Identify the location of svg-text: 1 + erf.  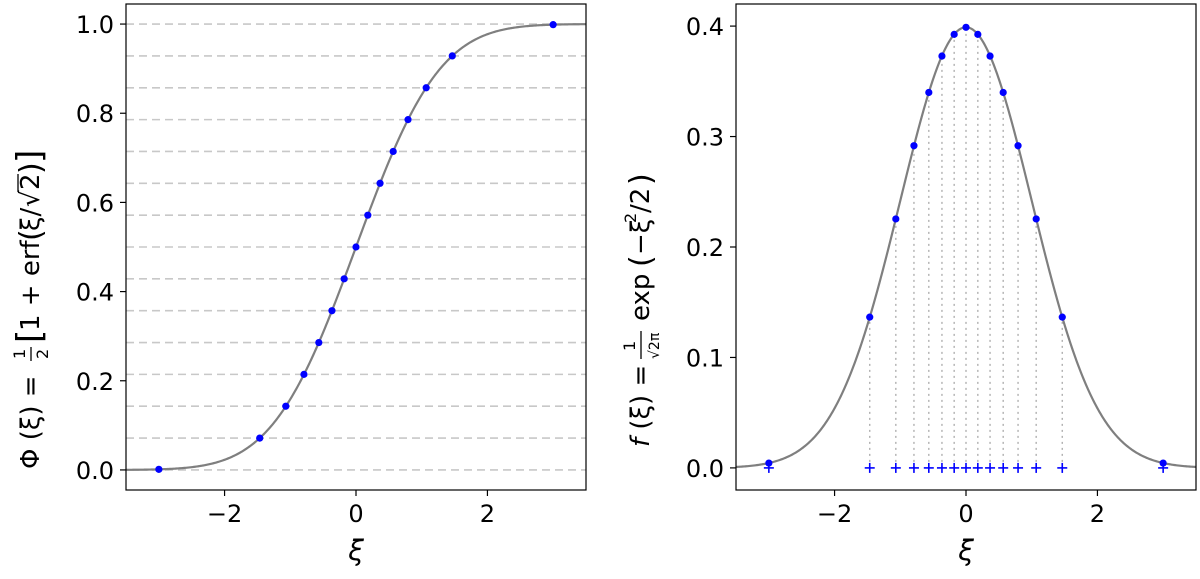
(31, 285).